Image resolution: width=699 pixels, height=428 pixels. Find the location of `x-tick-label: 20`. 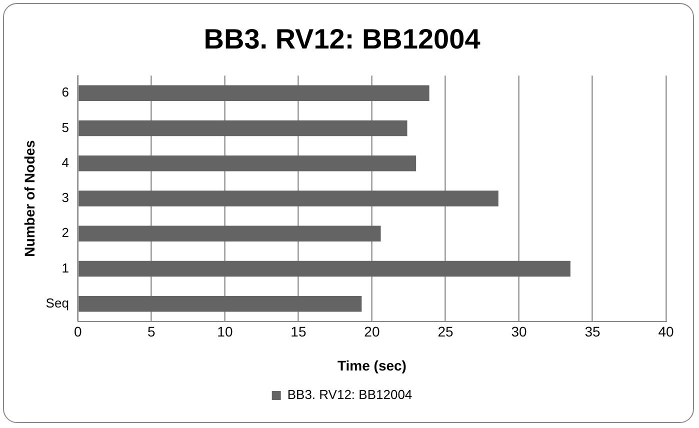

x-tick-label: 20 is located at coordinates (372, 332).